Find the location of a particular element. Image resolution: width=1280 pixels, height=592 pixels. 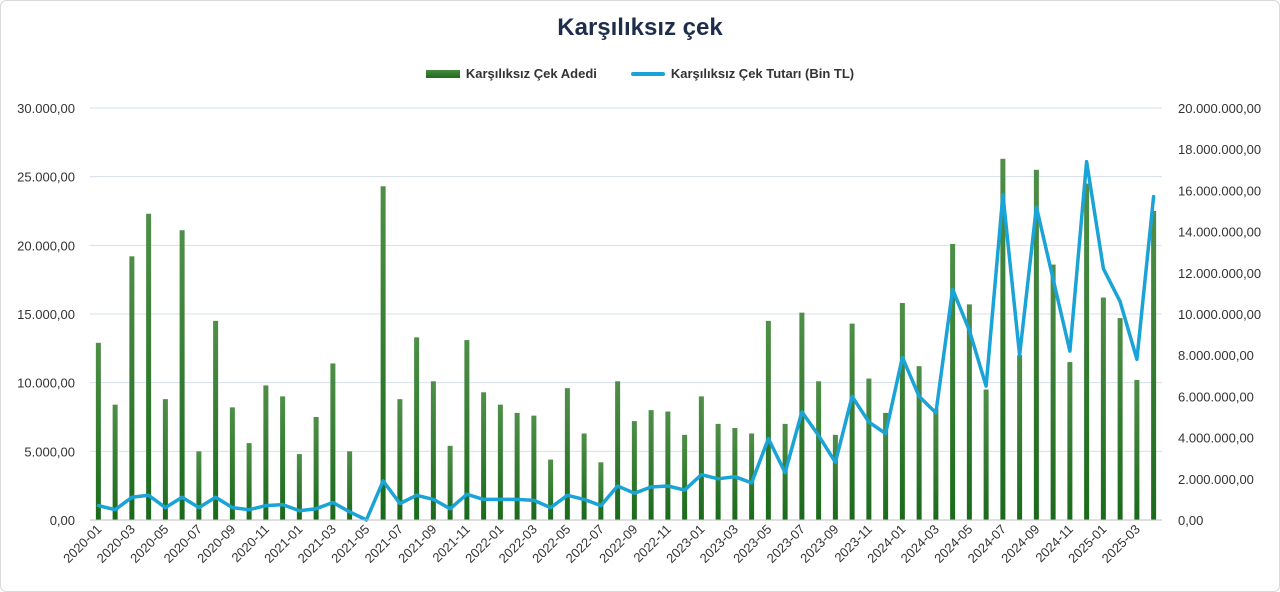

y-left-tick-label: 15.000,00 is located at coordinates (46, 314).